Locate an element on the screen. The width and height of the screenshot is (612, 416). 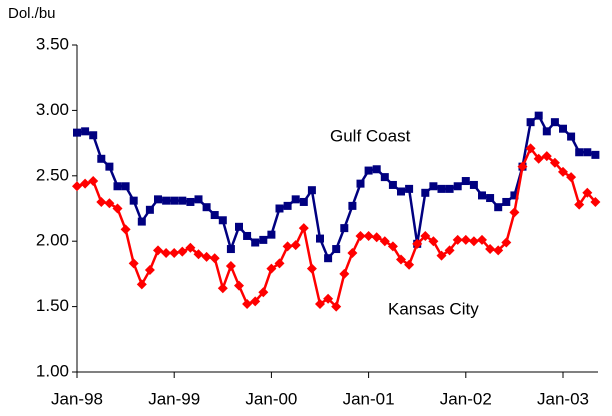
x-tick-label: Jan-03 is located at coordinates (563, 398).